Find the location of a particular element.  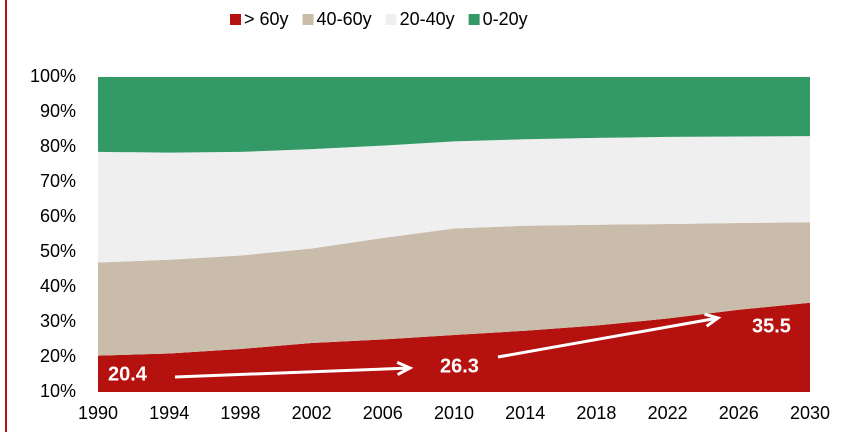

legend-label: 40-60y is located at coordinates (344, 19).